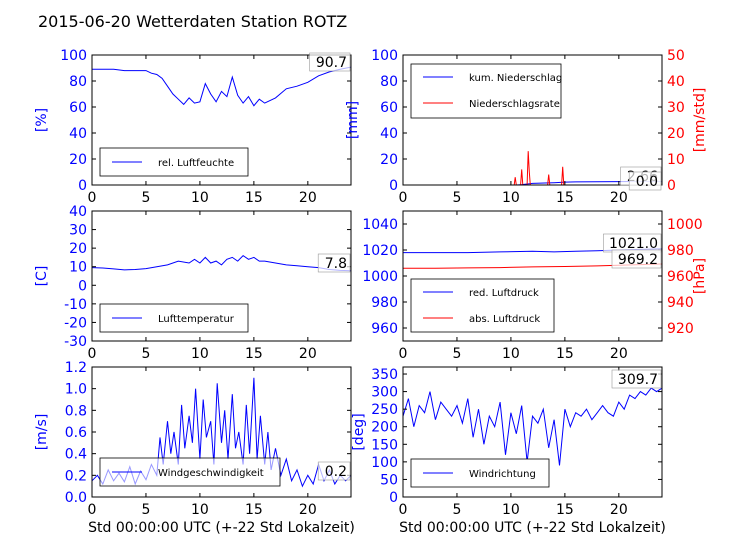  What do you see at coordinates (359, 431) in the screenshot?
I see `y-axis-label: [deg]` at bounding box center [359, 431].